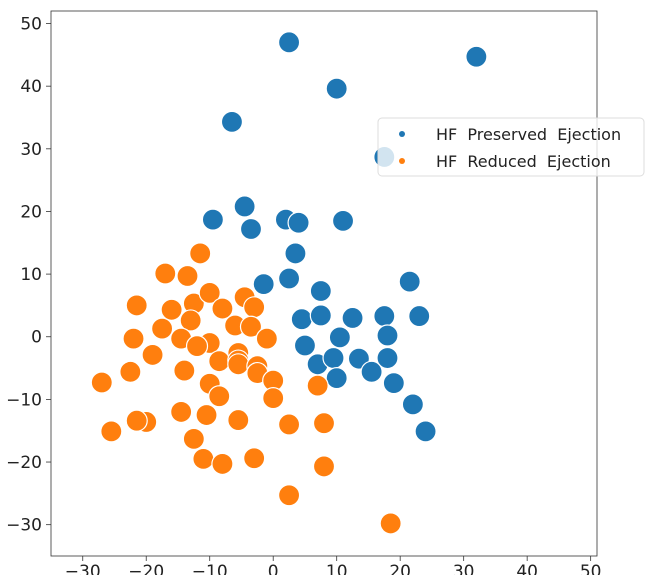  Describe the element at coordinates (31, 275) in the screenshot. I see `y-tick-label: 10` at that location.